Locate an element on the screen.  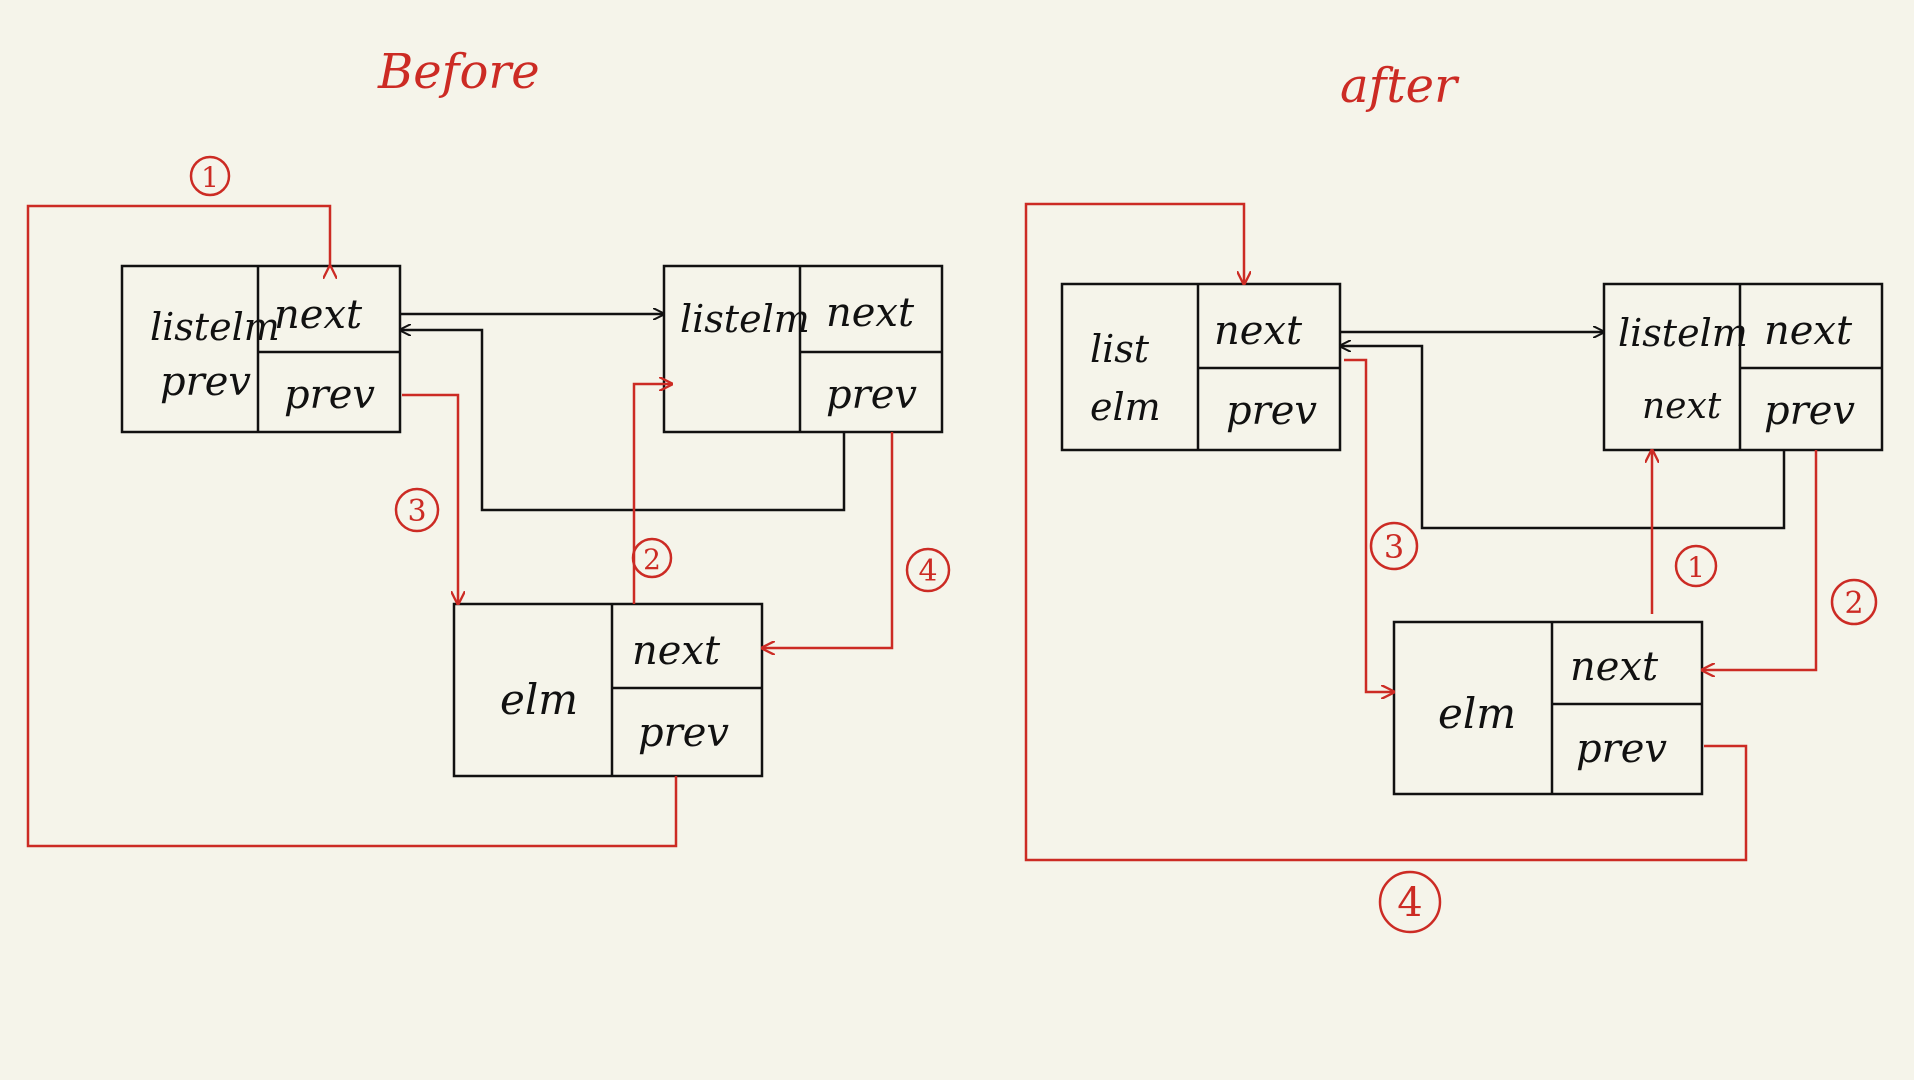
after-elm-node-label: elm is located at coordinates (1477, 713).